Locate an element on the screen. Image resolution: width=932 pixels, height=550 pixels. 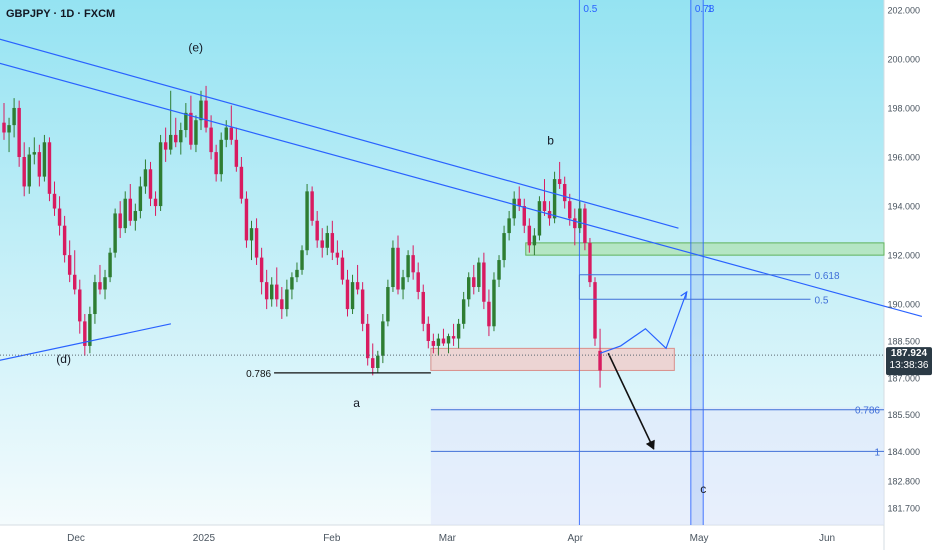
symbol-label: GBPJPY · 1D · FXCM is located at coordinates (60, 14).